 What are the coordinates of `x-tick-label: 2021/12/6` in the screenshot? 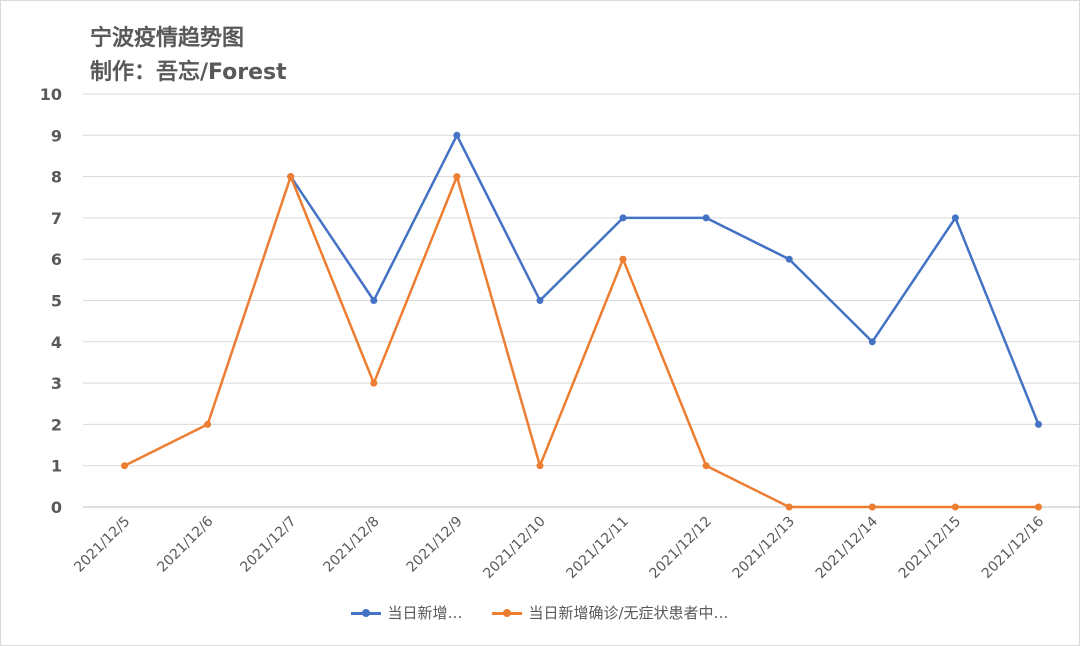 It's located at (185, 544).